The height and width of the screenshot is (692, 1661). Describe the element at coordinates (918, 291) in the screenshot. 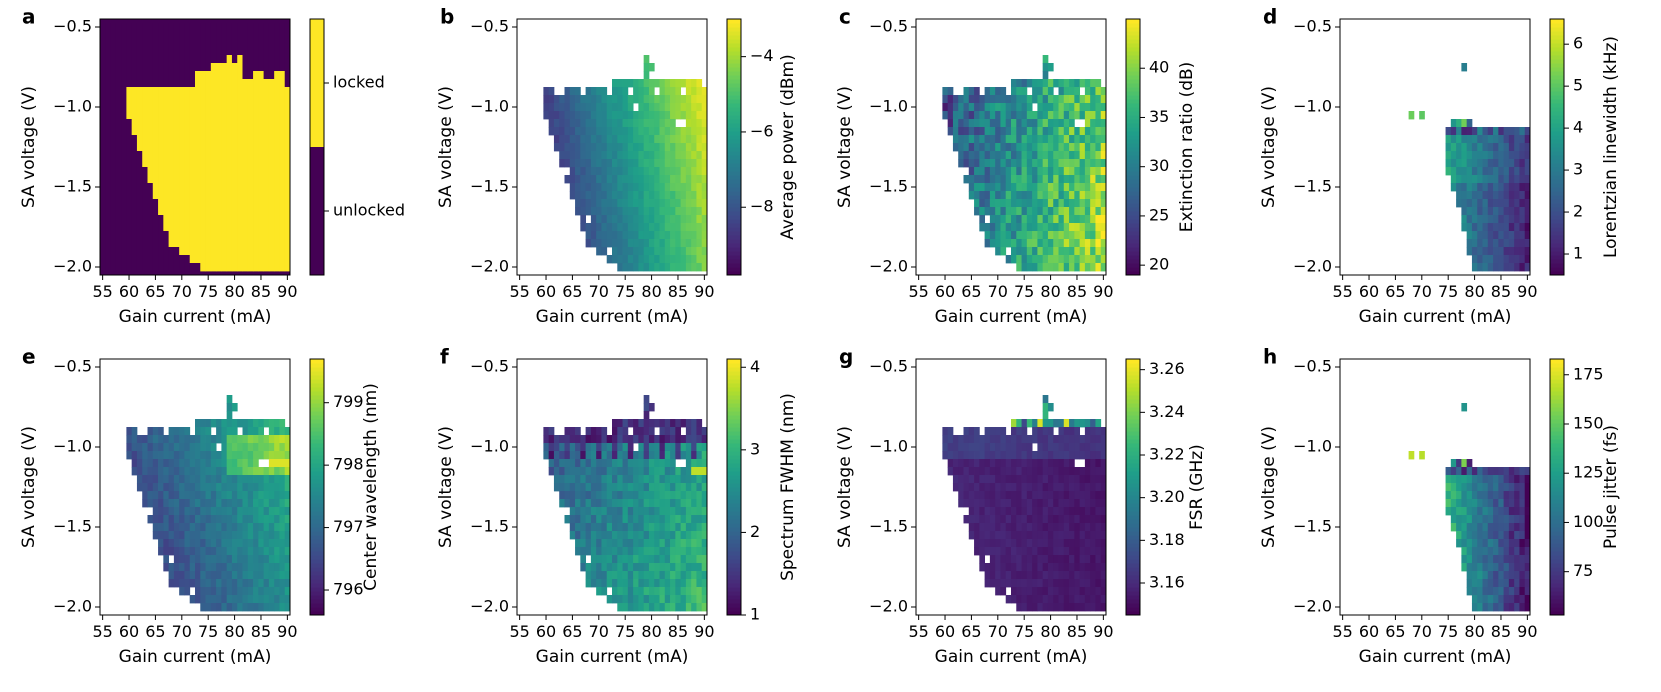

I see `x-tick-label: 55` at that location.